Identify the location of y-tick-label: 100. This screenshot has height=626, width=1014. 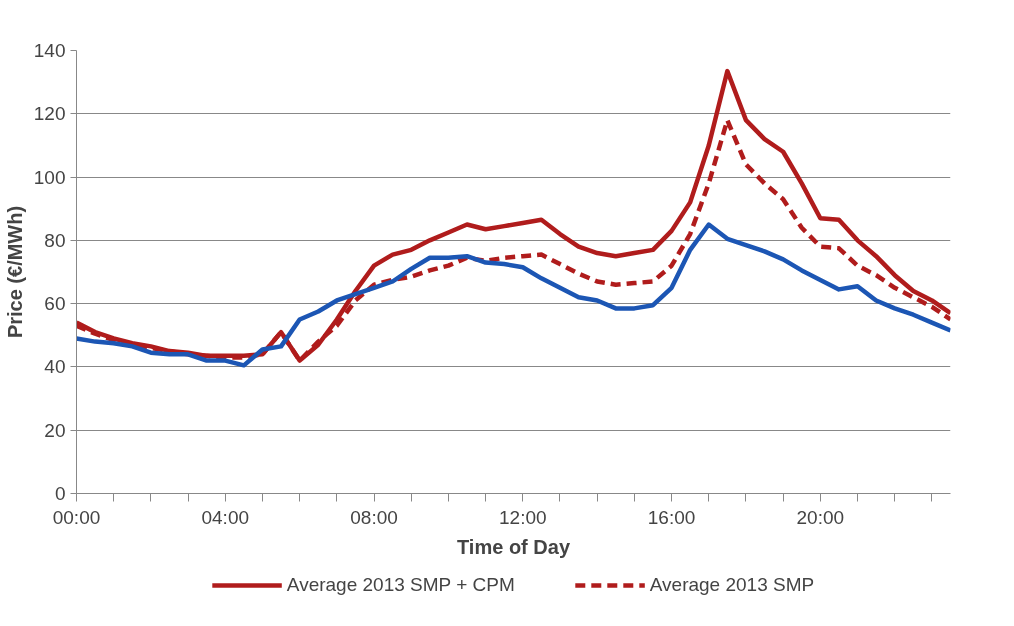
(49, 177).